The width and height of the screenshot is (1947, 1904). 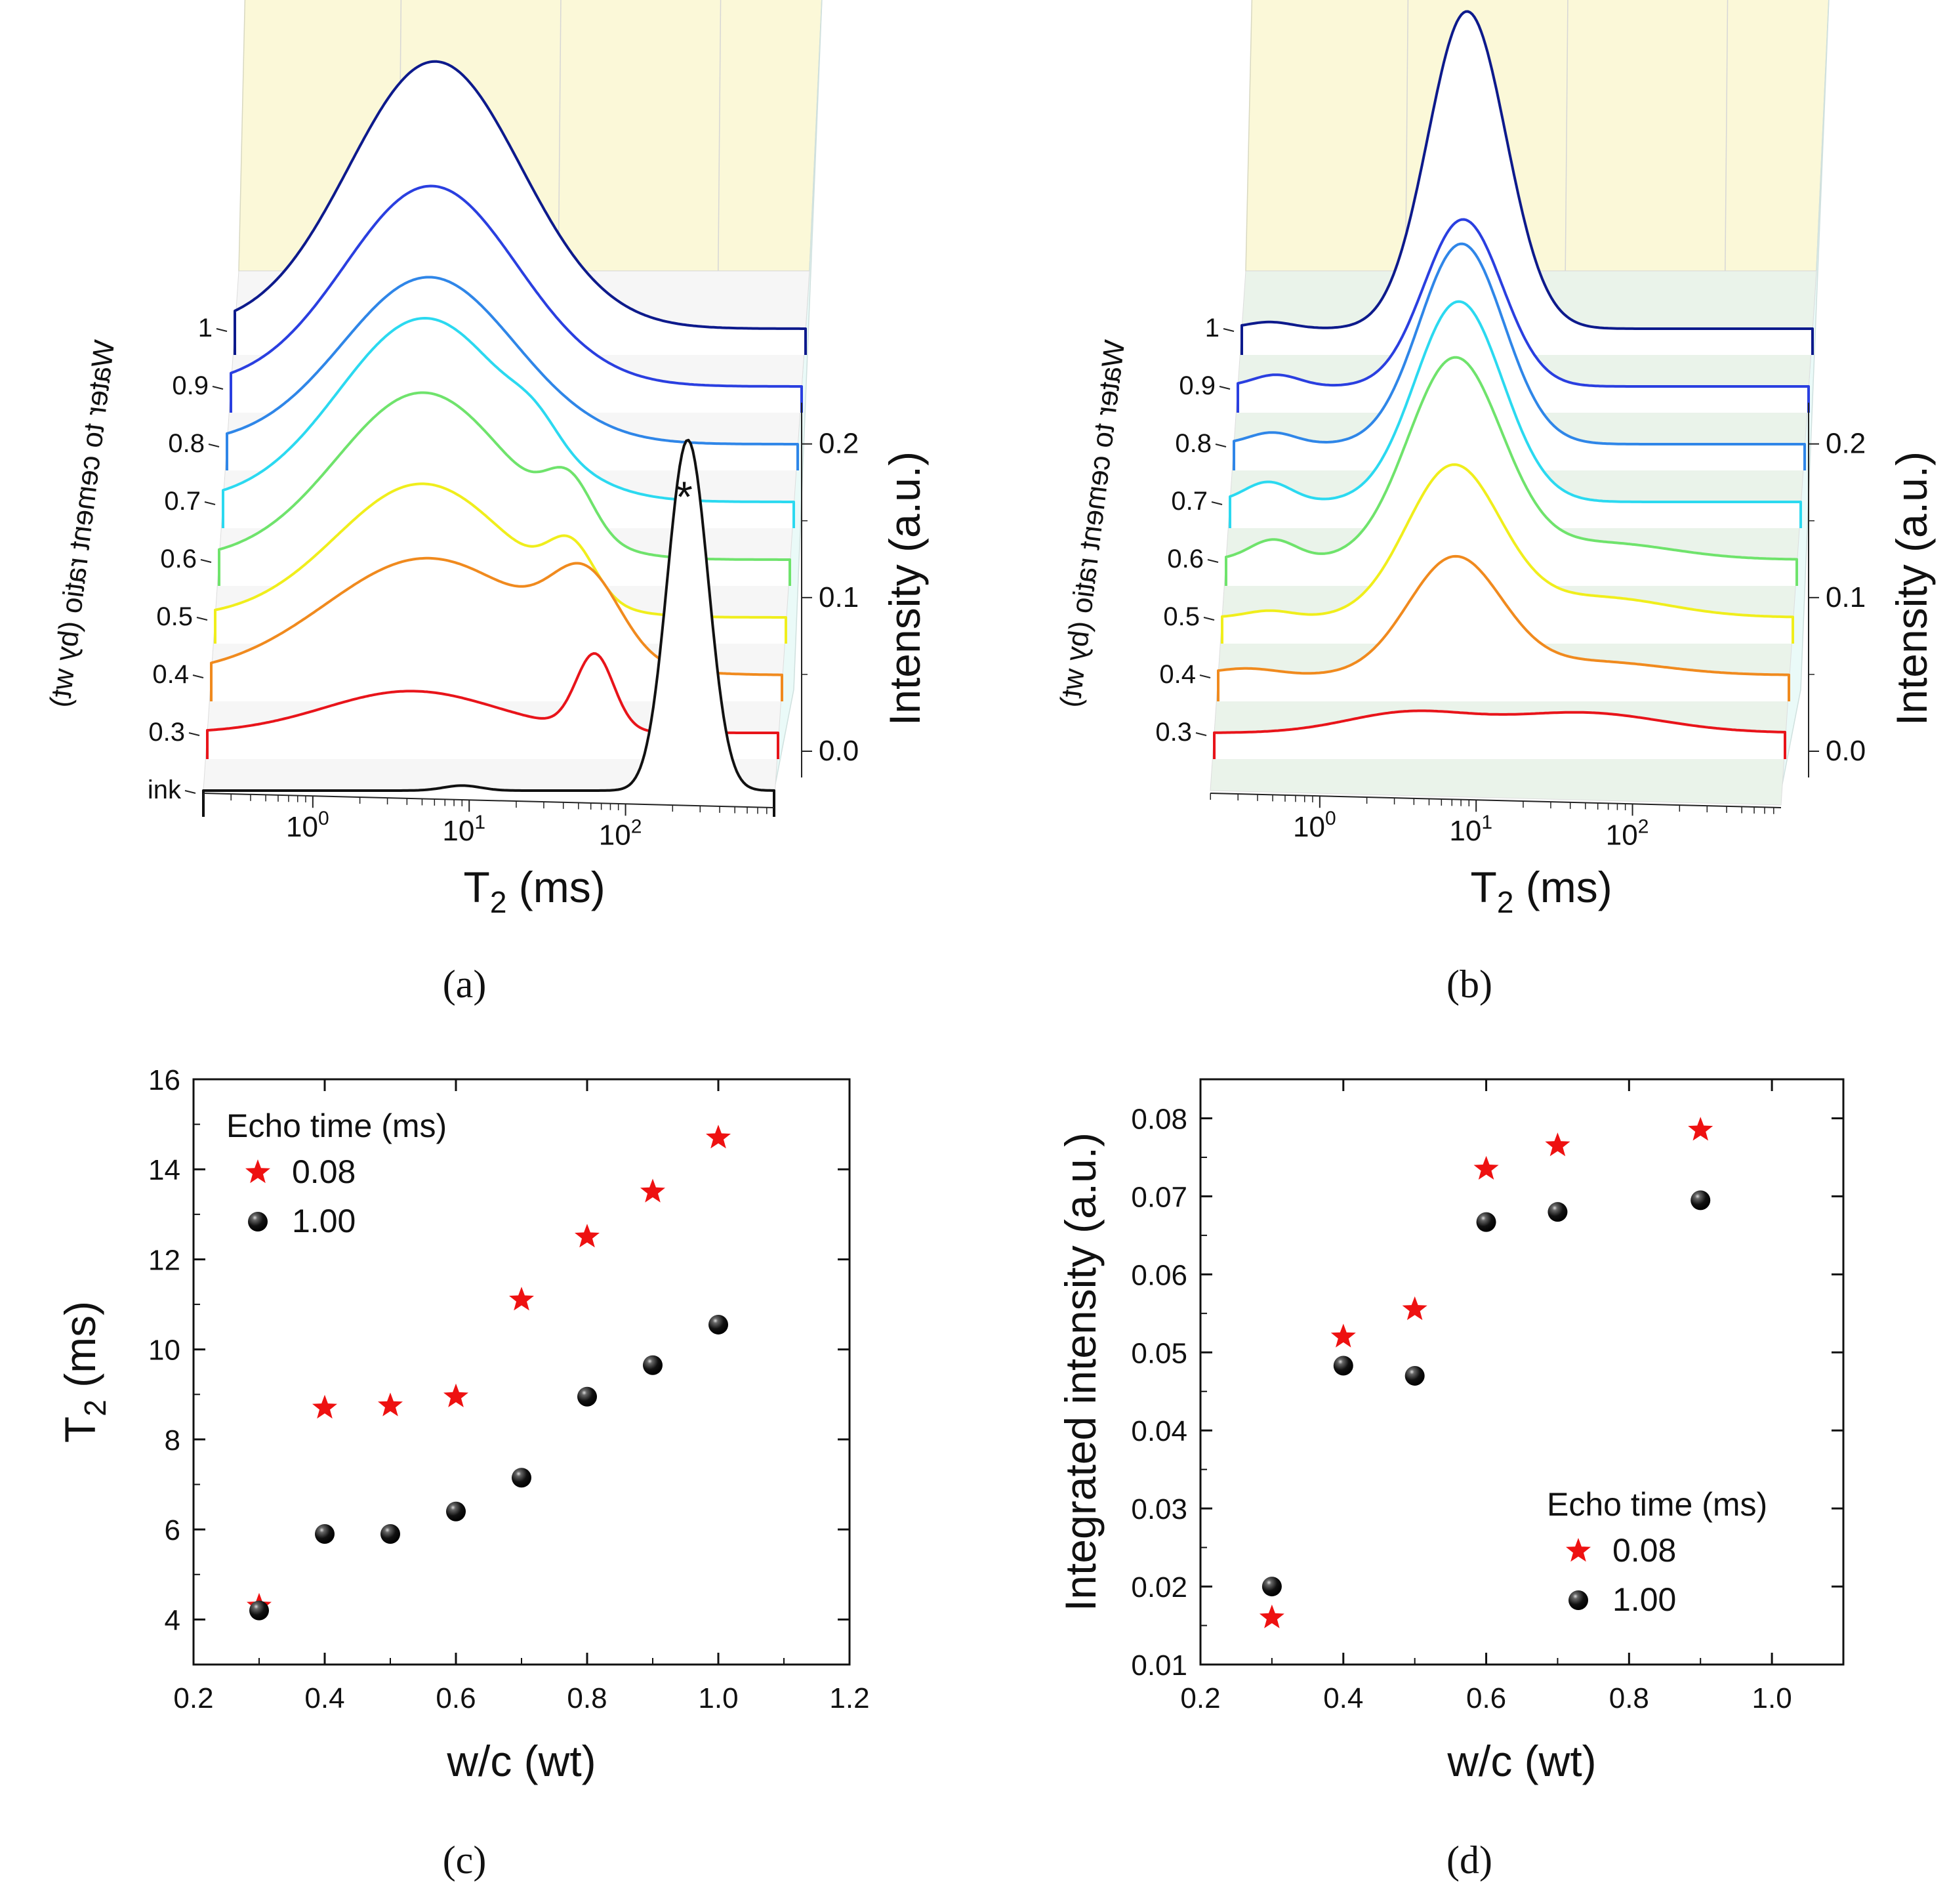 I want to click on depth-tick-label: 0.6, so click(x=179, y=559).